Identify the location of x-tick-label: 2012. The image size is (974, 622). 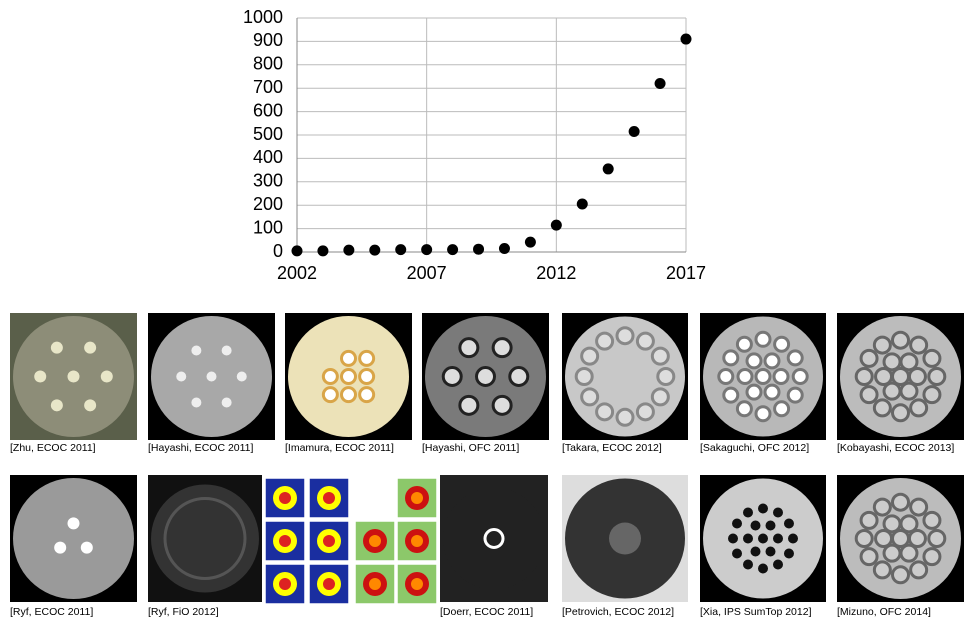
(556, 273).